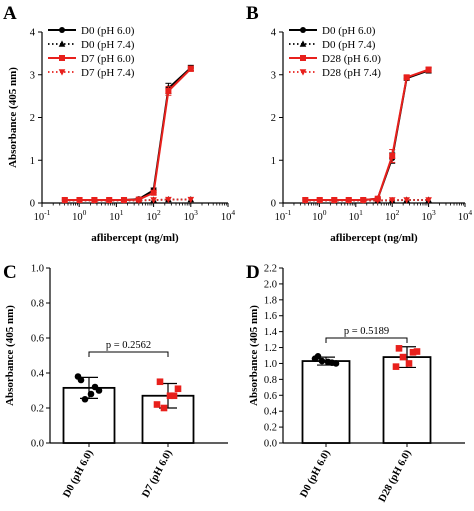 This screenshot has width=474, height=511. I want to click on y-tick-label: 1.8, so click(270, 300).